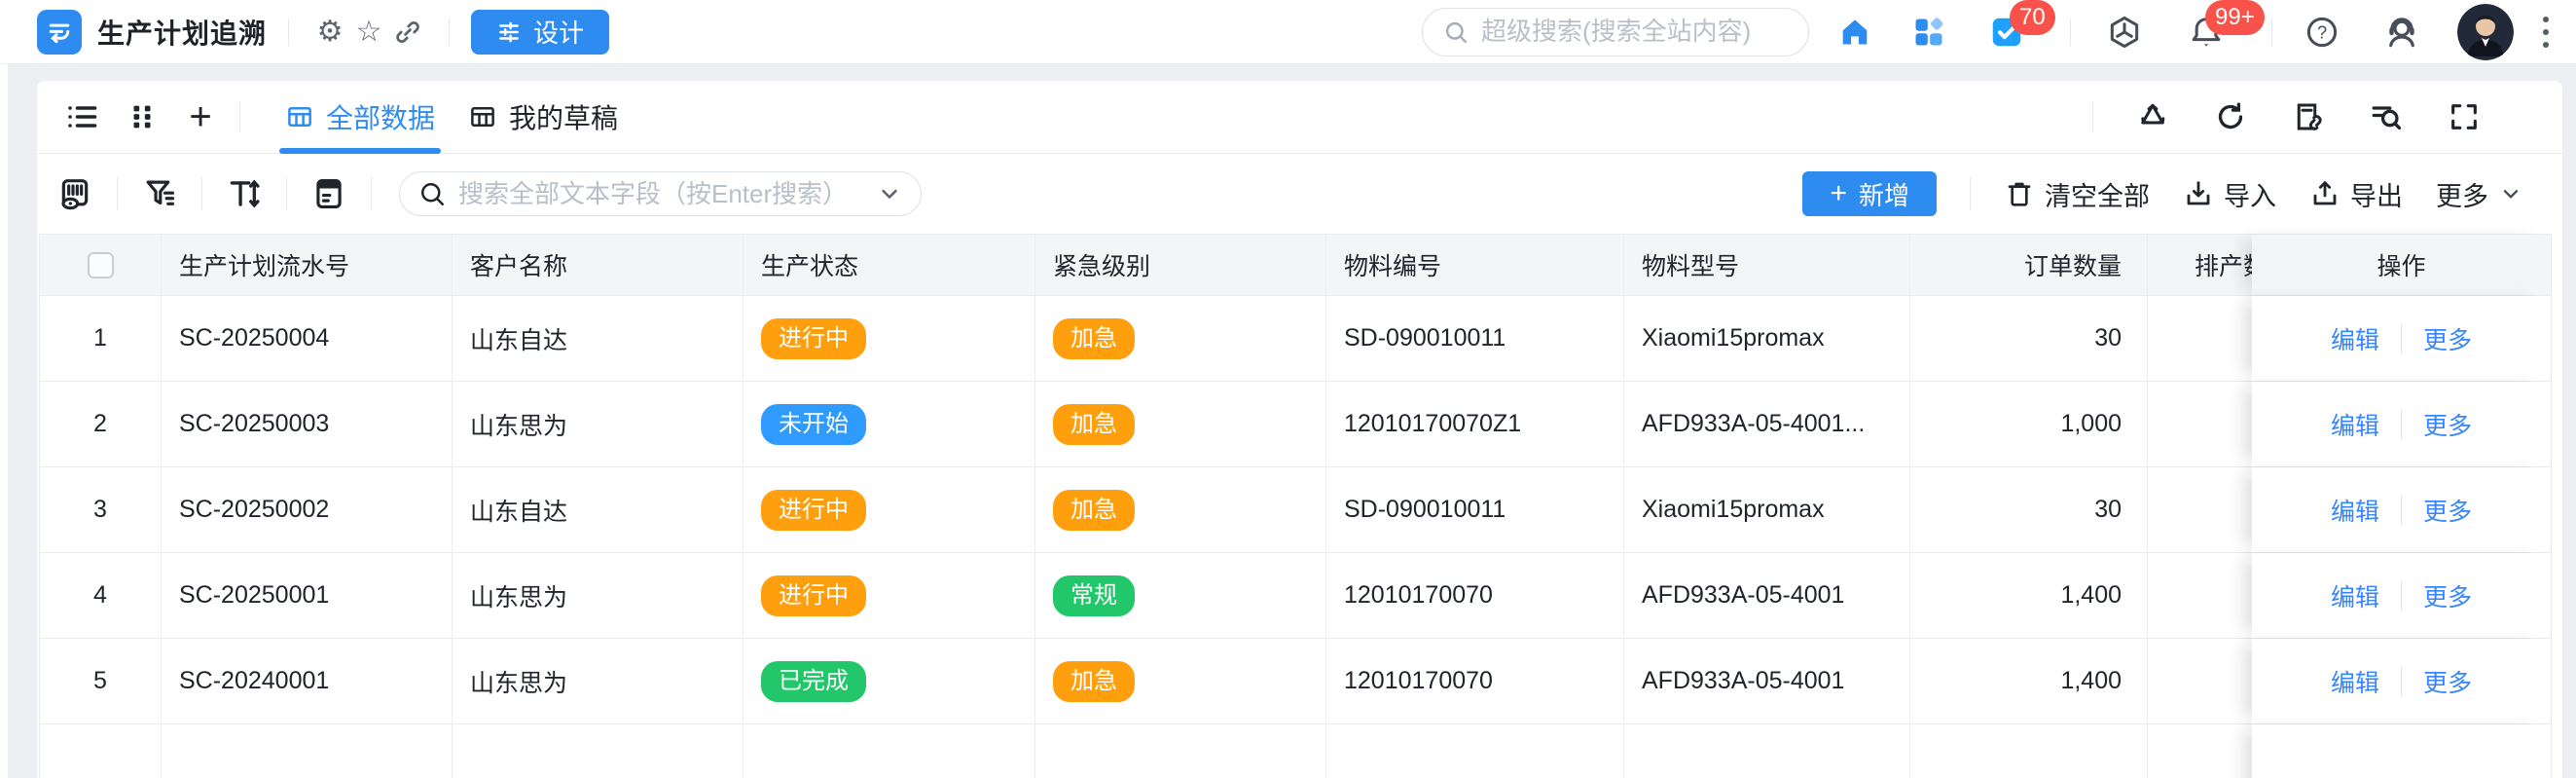  Describe the element at coordinates (329, 193) in the screenshot. I see `view-switch-icon` at that location.